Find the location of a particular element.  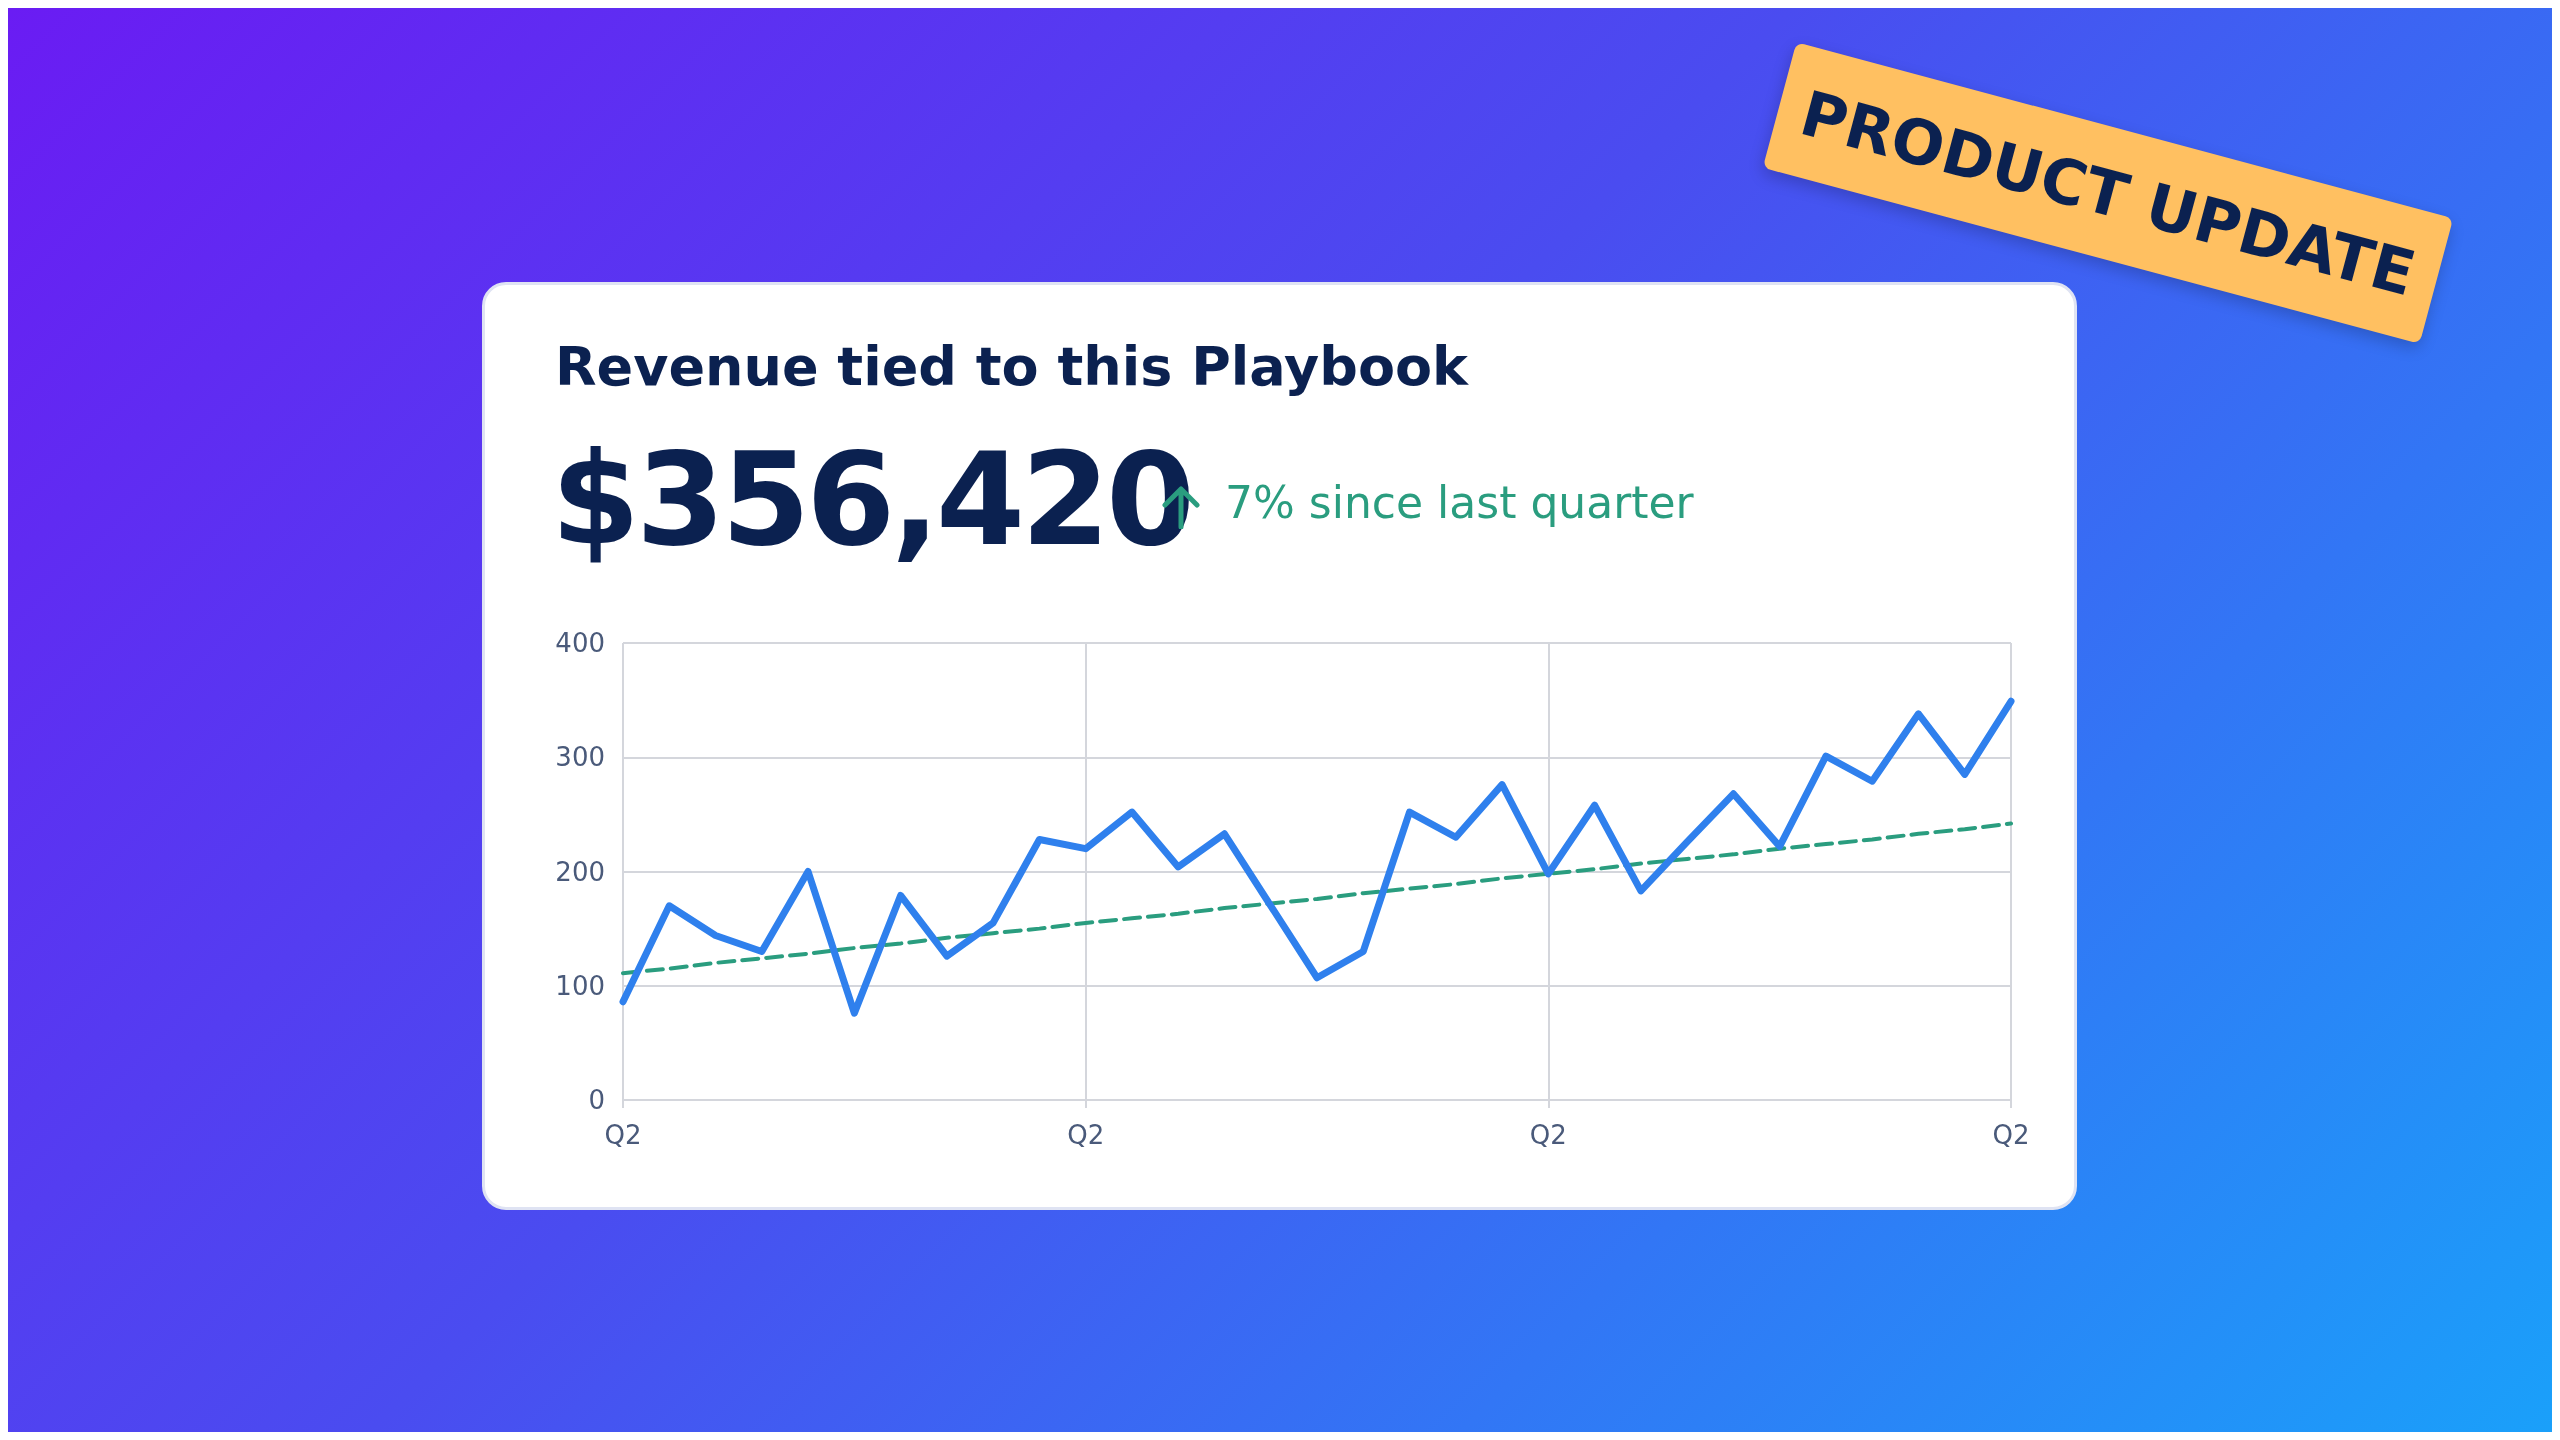

y-tick-label: 0 is located at coordinates (596, 1100).